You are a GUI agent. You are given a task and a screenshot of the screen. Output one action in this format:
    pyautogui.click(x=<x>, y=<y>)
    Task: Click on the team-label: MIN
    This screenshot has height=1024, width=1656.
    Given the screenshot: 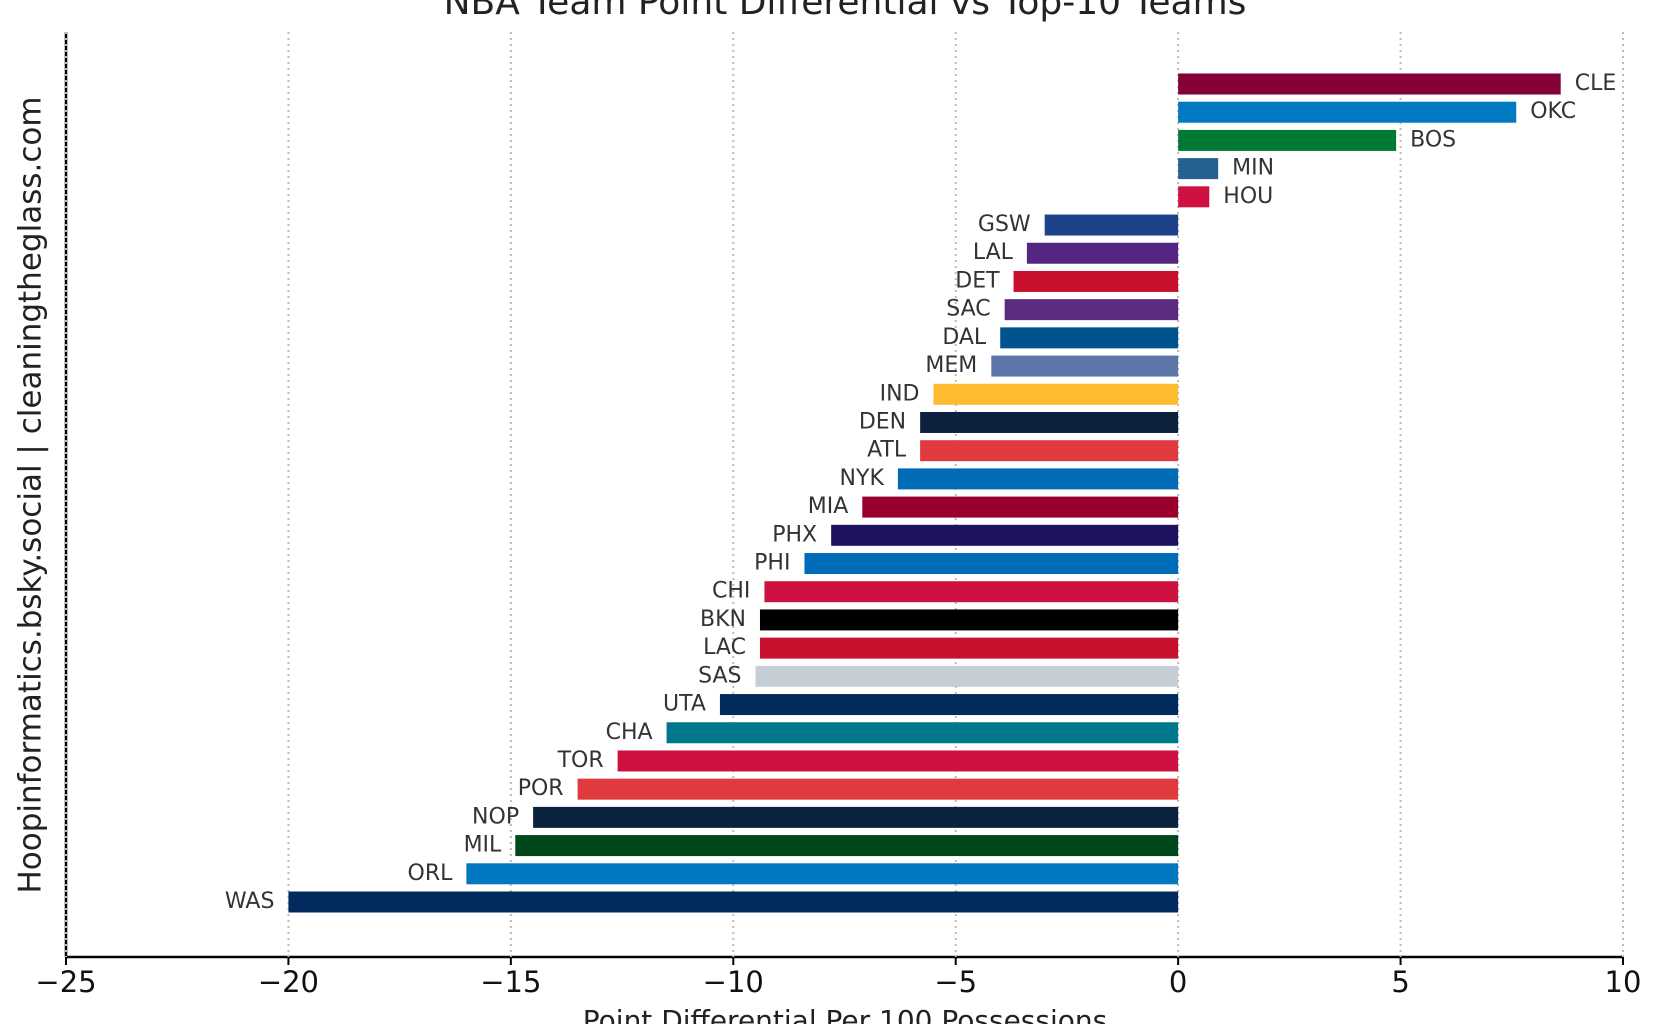 What is the action you would take?
    pyautogui.click(x=1253, y=168)
    